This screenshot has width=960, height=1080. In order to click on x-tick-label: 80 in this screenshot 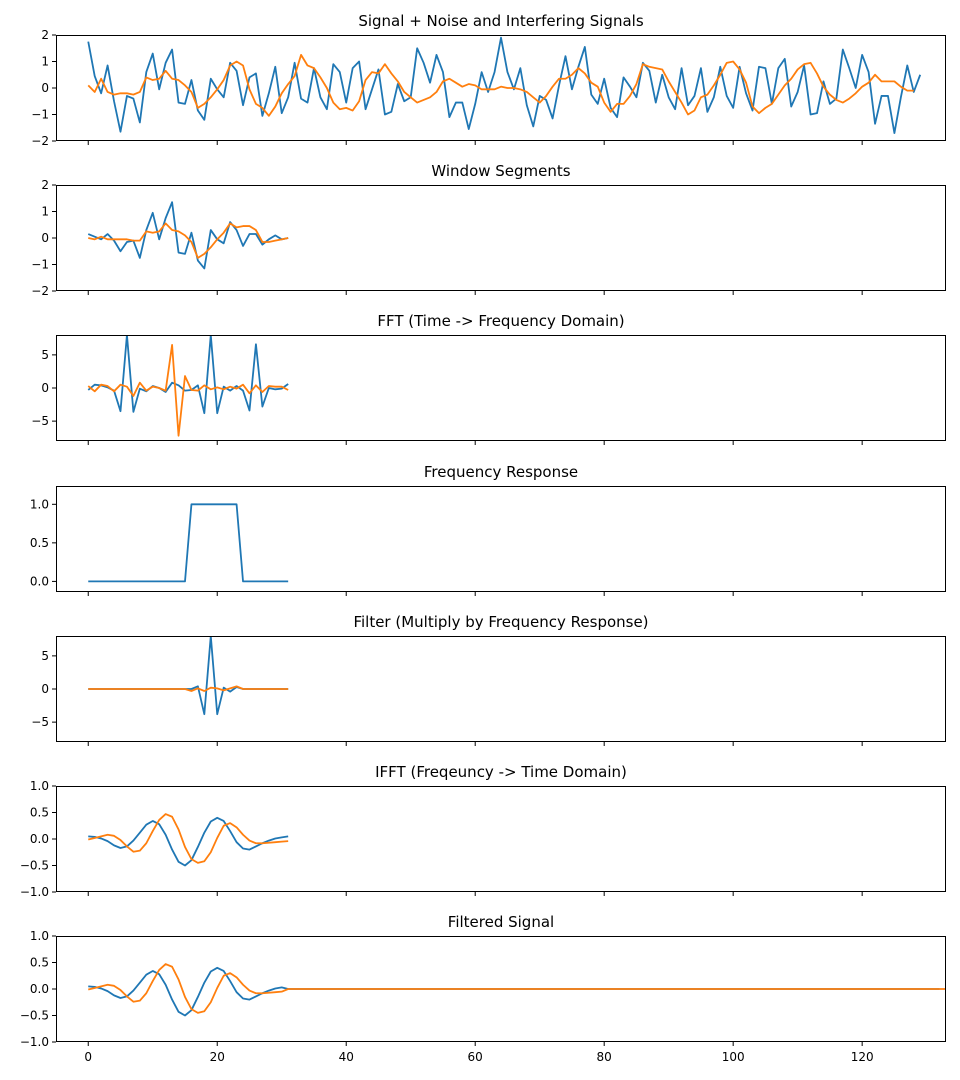, I will do `click(604, 1057)`.